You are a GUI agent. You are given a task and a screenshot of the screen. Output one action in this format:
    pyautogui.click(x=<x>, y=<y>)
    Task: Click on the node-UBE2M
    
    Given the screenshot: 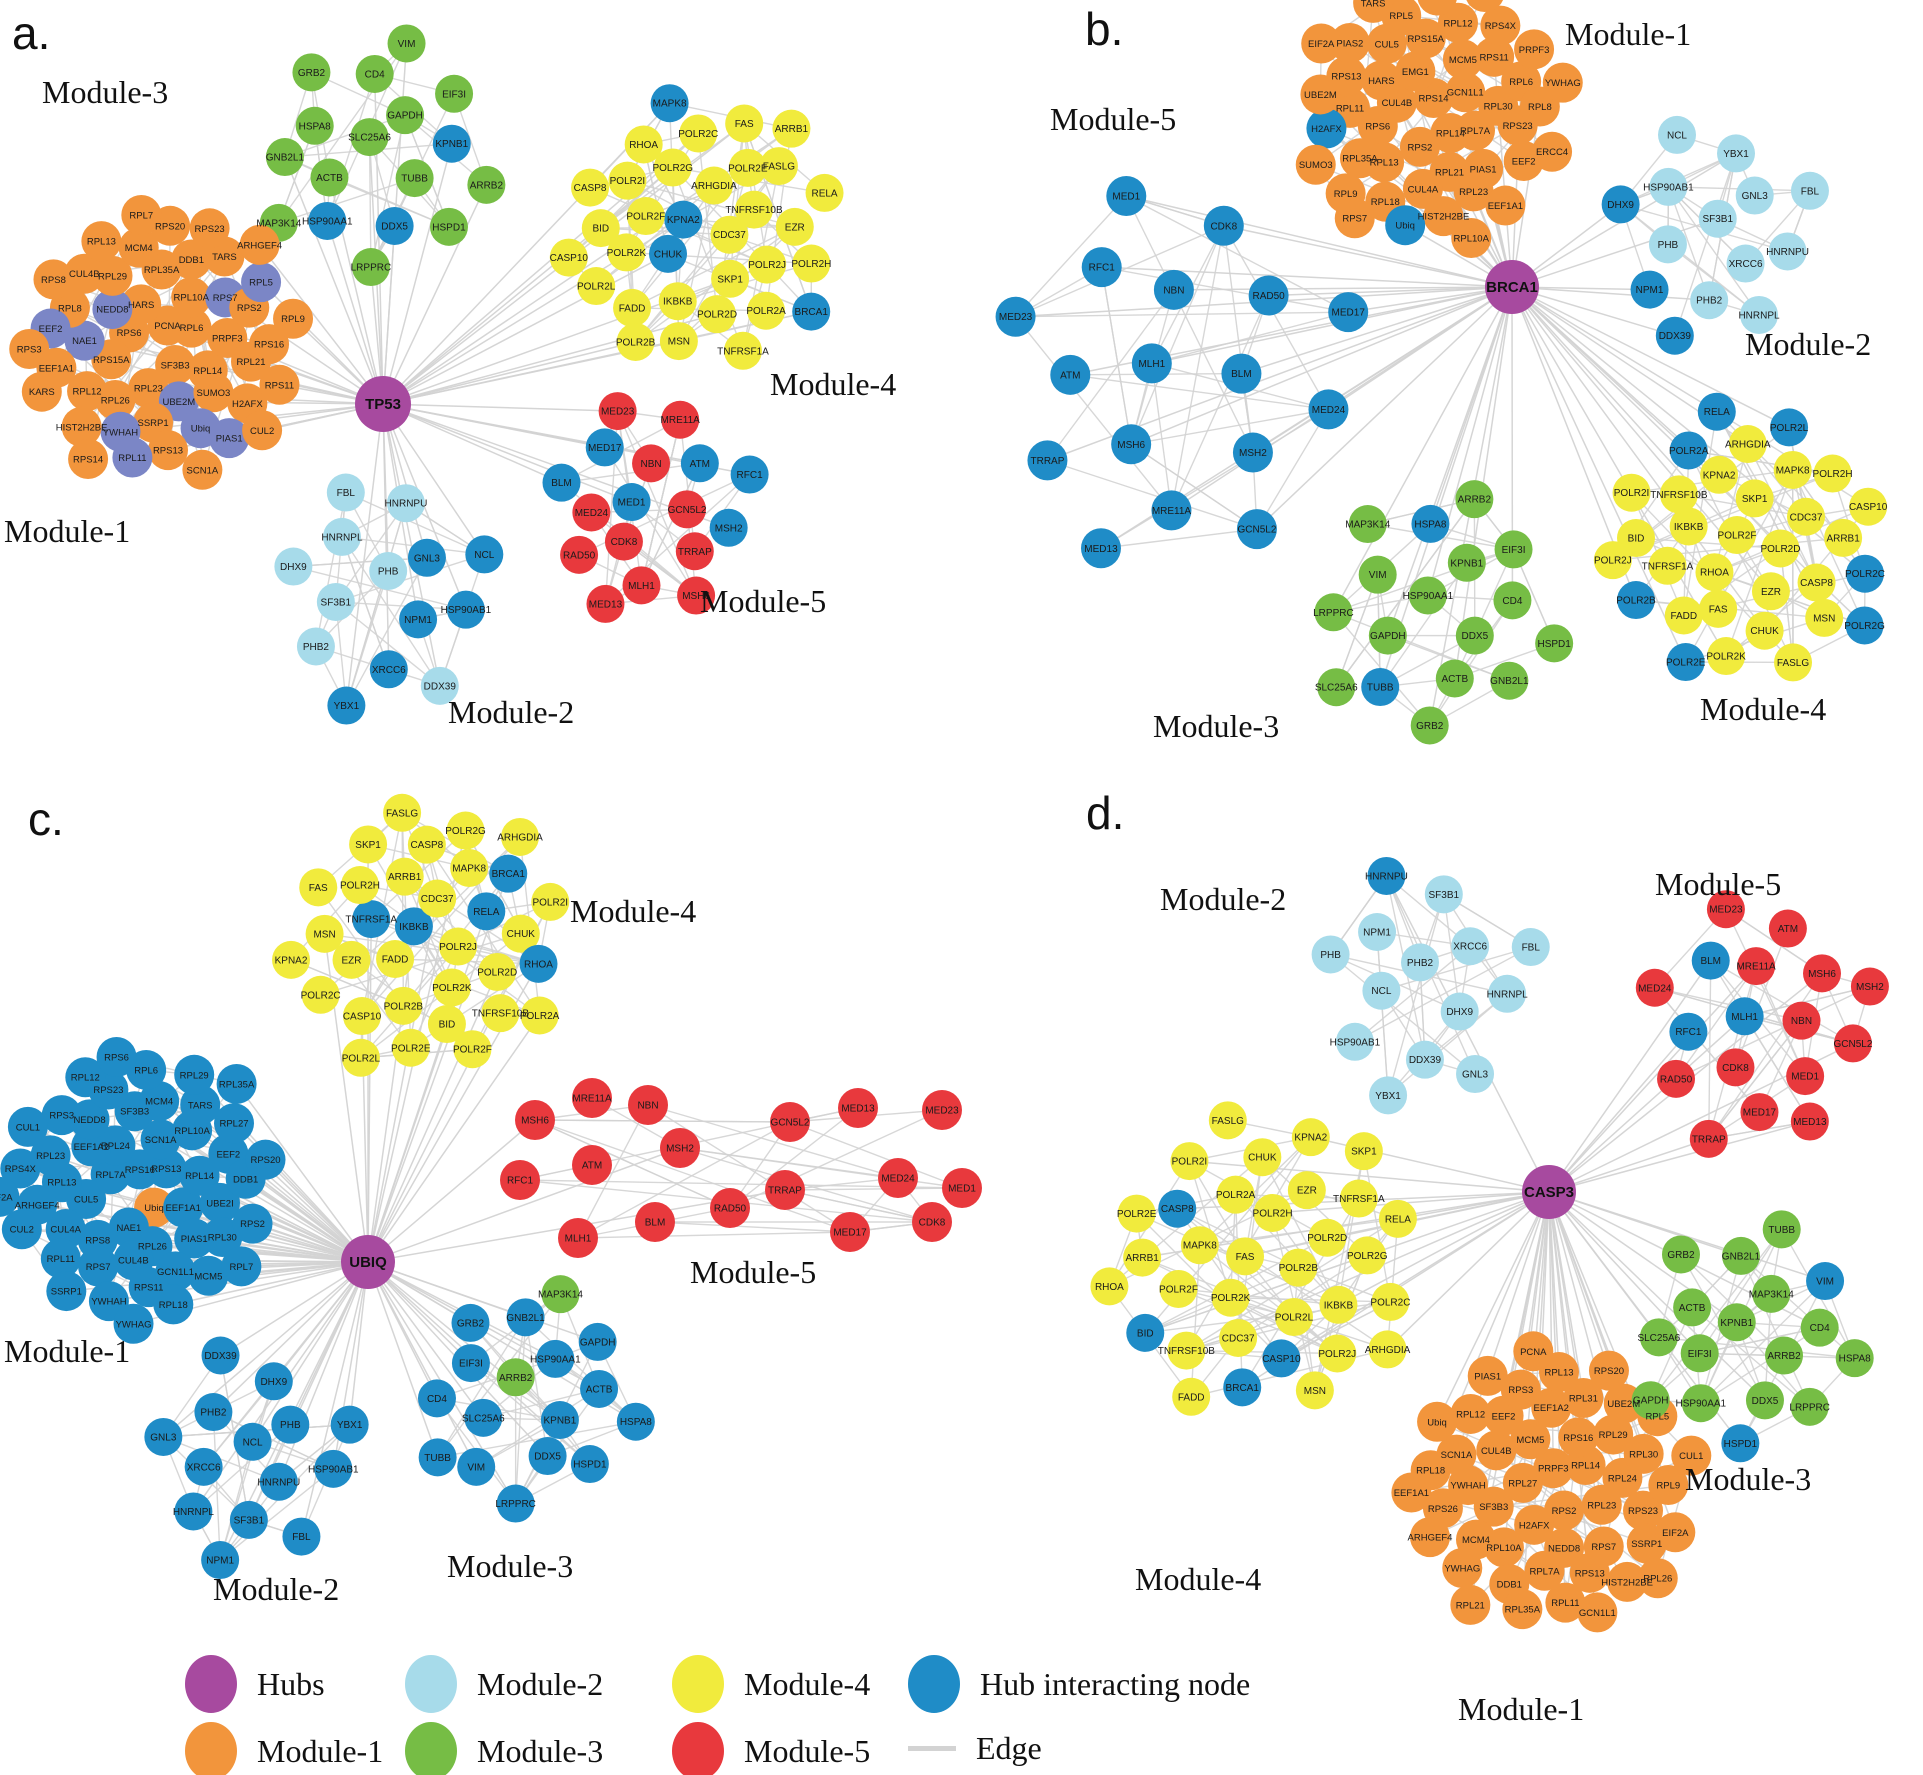 What is the action you would take?
    pyautogui.click(x=1320, y=94)
    